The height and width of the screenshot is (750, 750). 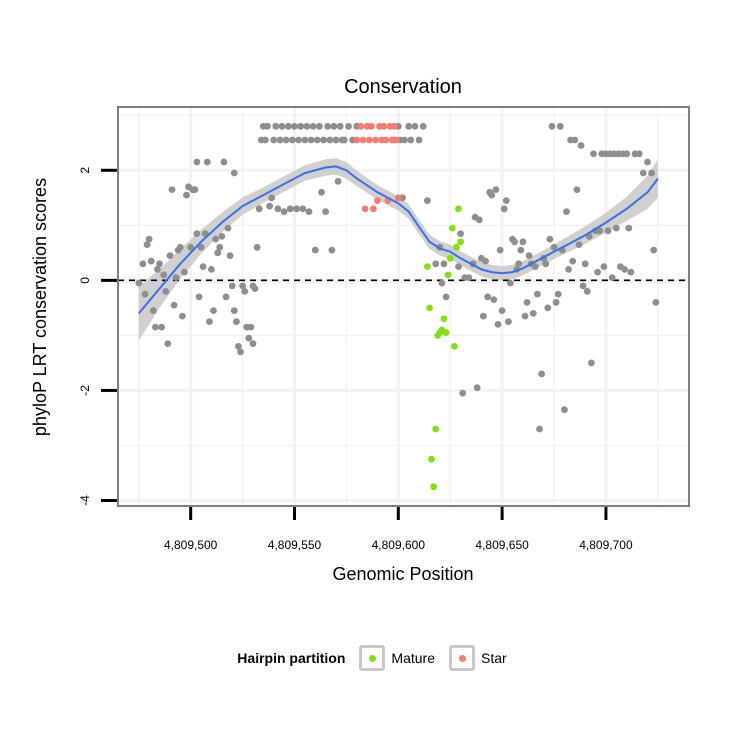 What do you see at coordinates (502, 545) in the screenshot?
I see `x-tick-label: 4,809,650` at bounding box center [502, 545].